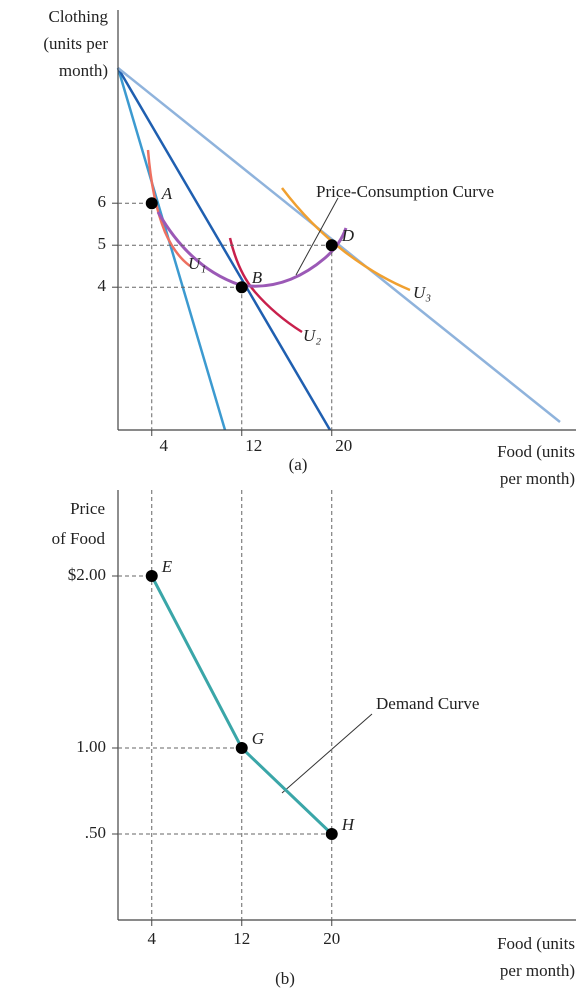  Describe the element at coordinates (91, 746) in the screenshot. I see `y-tick-label: 1.00` at that location.